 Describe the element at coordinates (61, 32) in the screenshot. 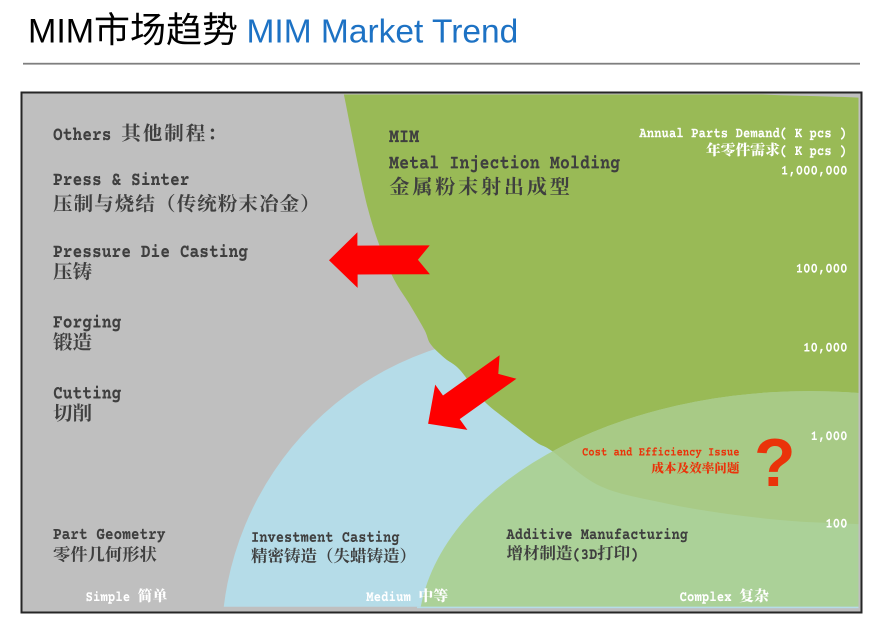

I see `svg-text: MIM` at that location.